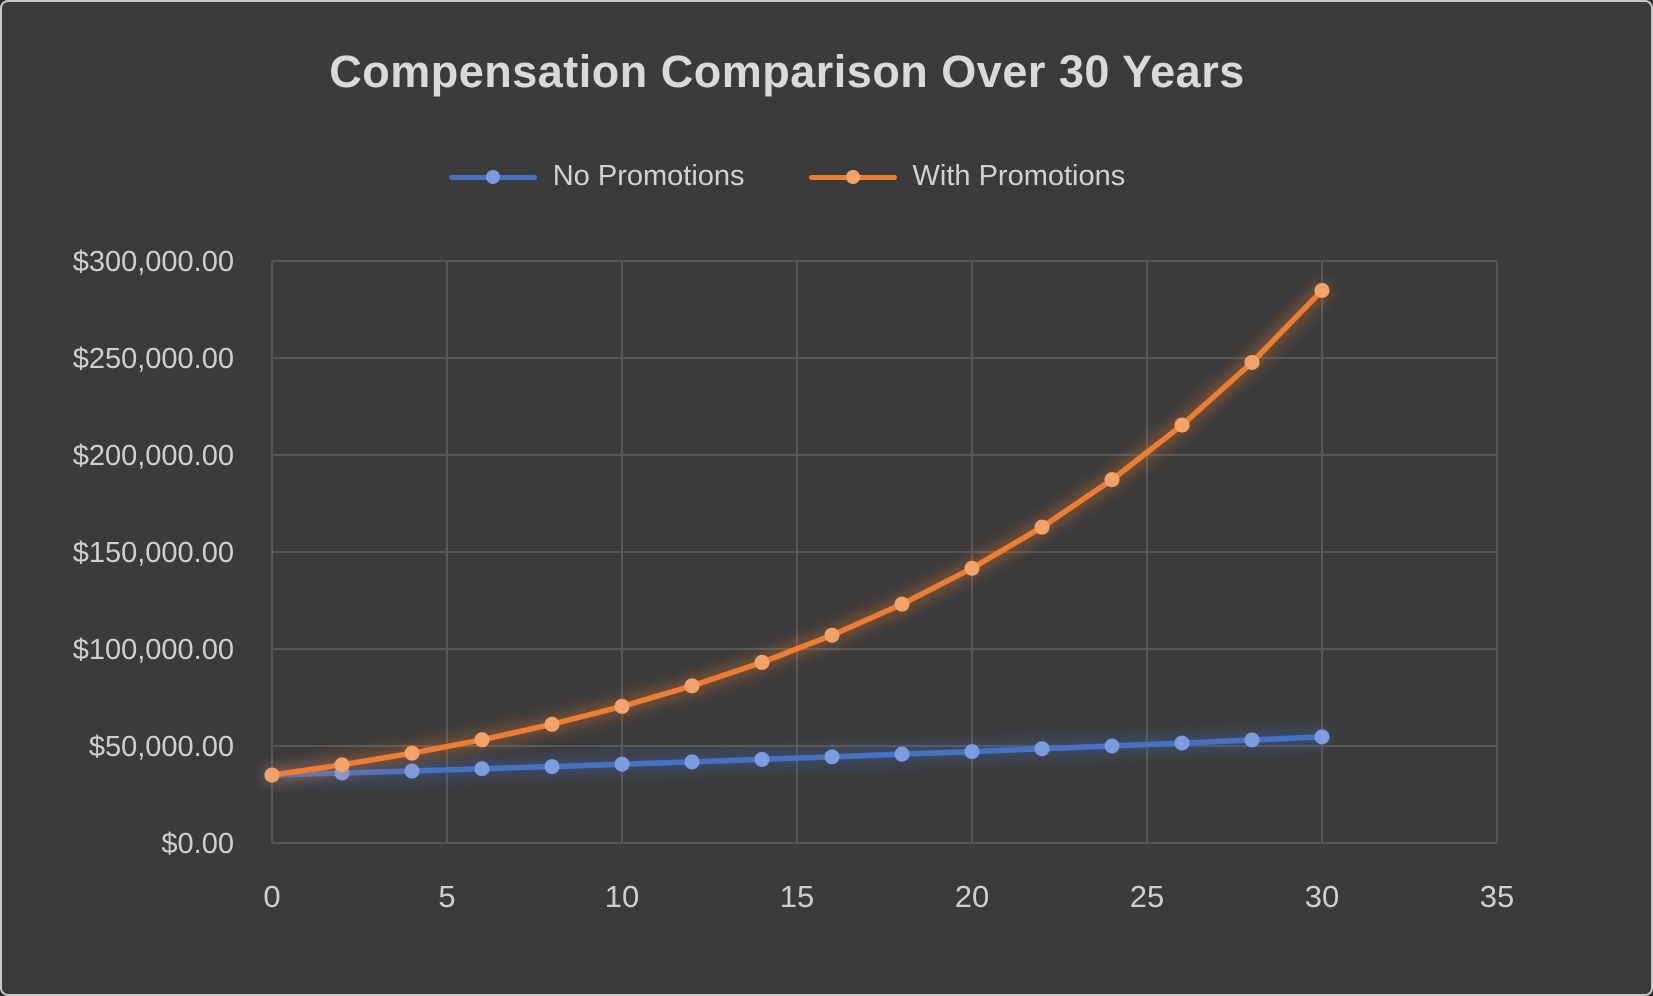 The image size is (1653, 996). Describe the element at coordinates (153, 262) in the screenshot. I see `y-axis-tick-label: $300,000.00` at that location.